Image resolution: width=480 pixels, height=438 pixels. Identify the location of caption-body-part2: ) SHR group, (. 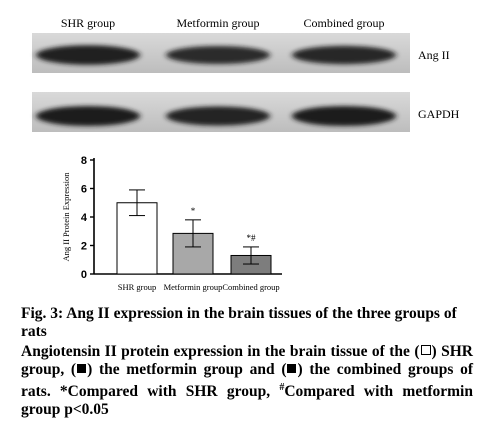
(247, 360).